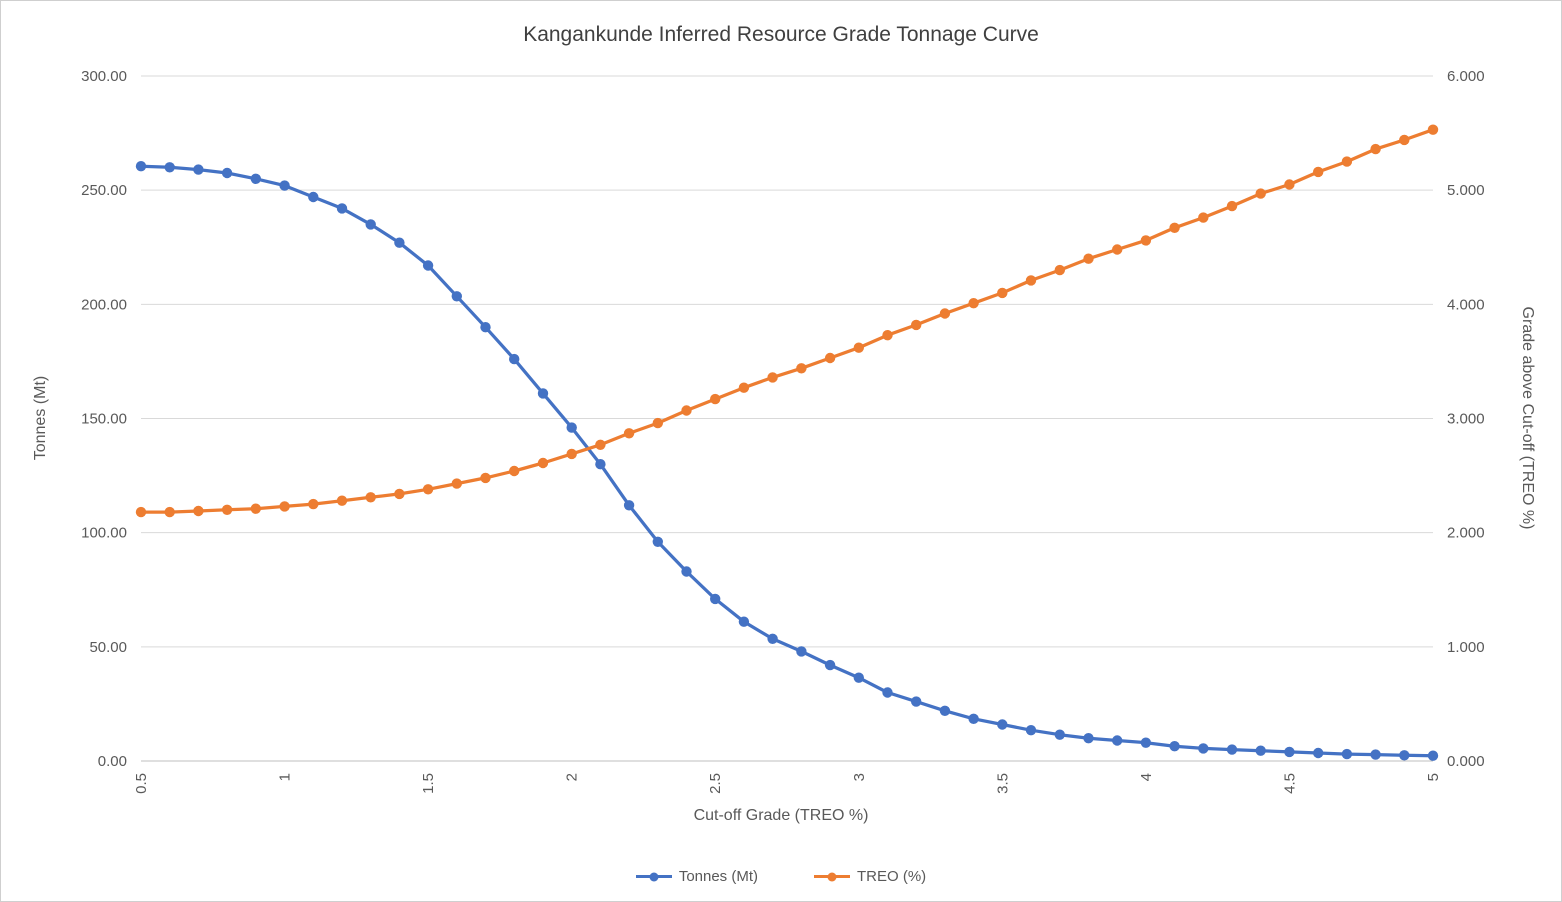 The width and height of the screenshot is (1562, 902). I want to click on y-axis-left-tick-label: 50.00, so click(108, 647).